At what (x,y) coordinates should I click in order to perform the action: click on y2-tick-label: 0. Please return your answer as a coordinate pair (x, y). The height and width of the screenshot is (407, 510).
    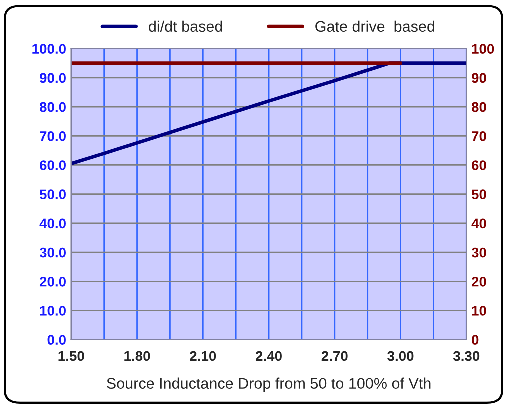
    Looking at the image, I should click on (475, 340).